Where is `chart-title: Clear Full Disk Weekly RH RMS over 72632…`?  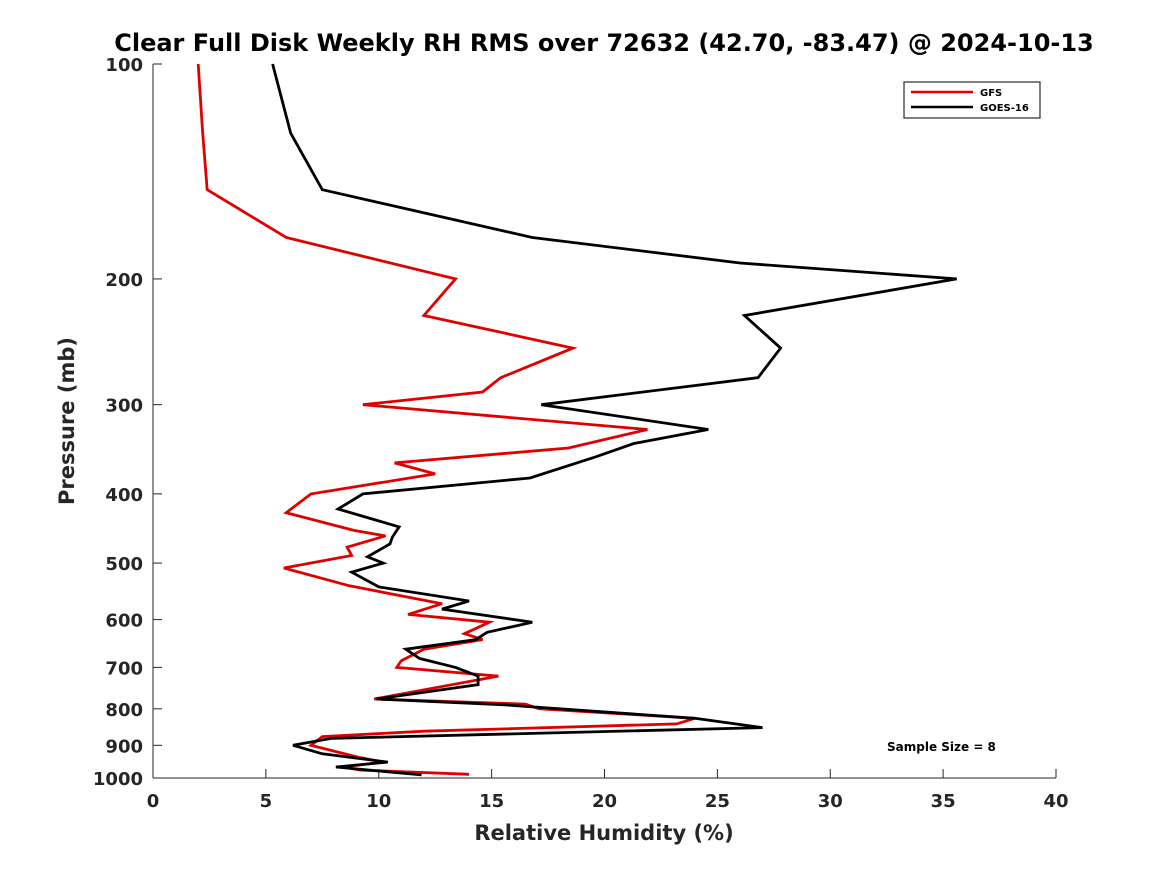
chart-title: Clear Full Disk Weekly RH RMS over 72632… is located at coordinates (604, 43).